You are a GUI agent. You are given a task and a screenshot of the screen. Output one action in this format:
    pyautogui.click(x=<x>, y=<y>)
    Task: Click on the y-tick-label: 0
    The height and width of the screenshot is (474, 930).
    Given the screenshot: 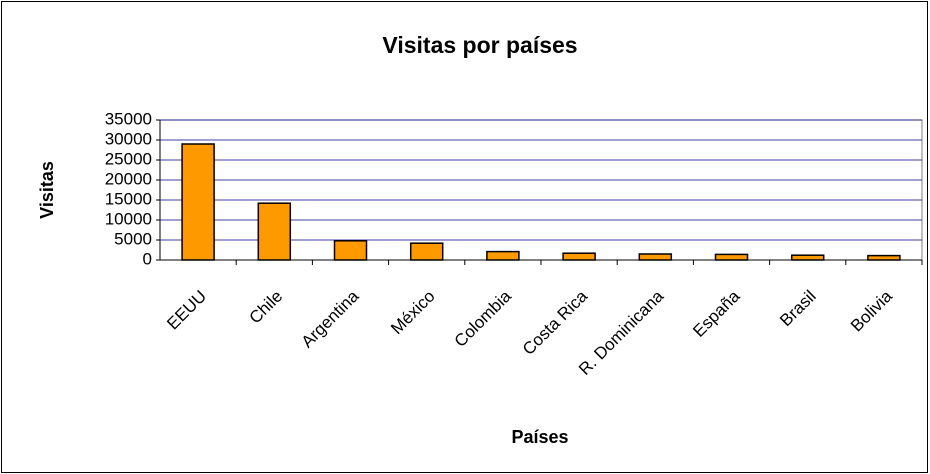 What is the action you would take?
    pyautogui.click(x=147, y=258)
    